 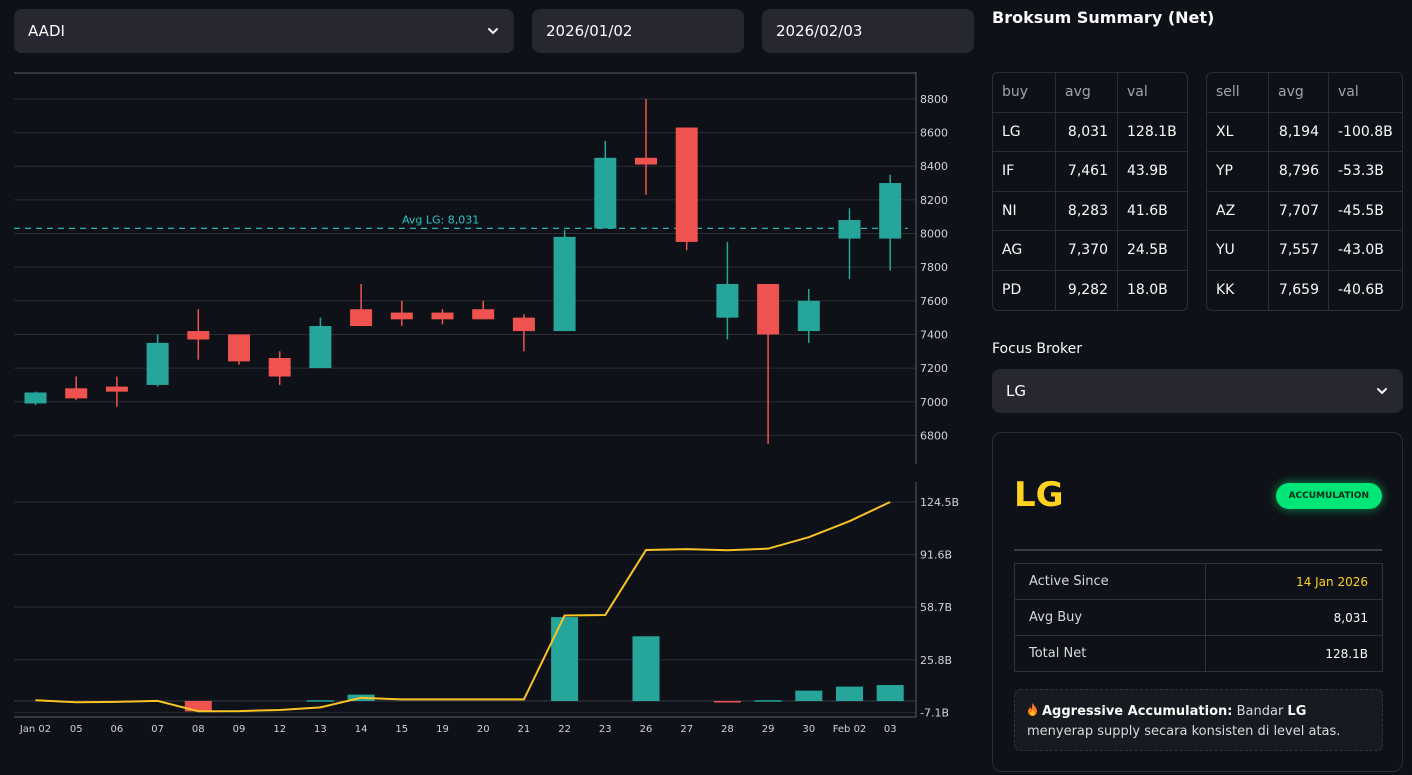 I want to click on table-row: YP 8,796 -53.3B, so click(x=1304, y=172).